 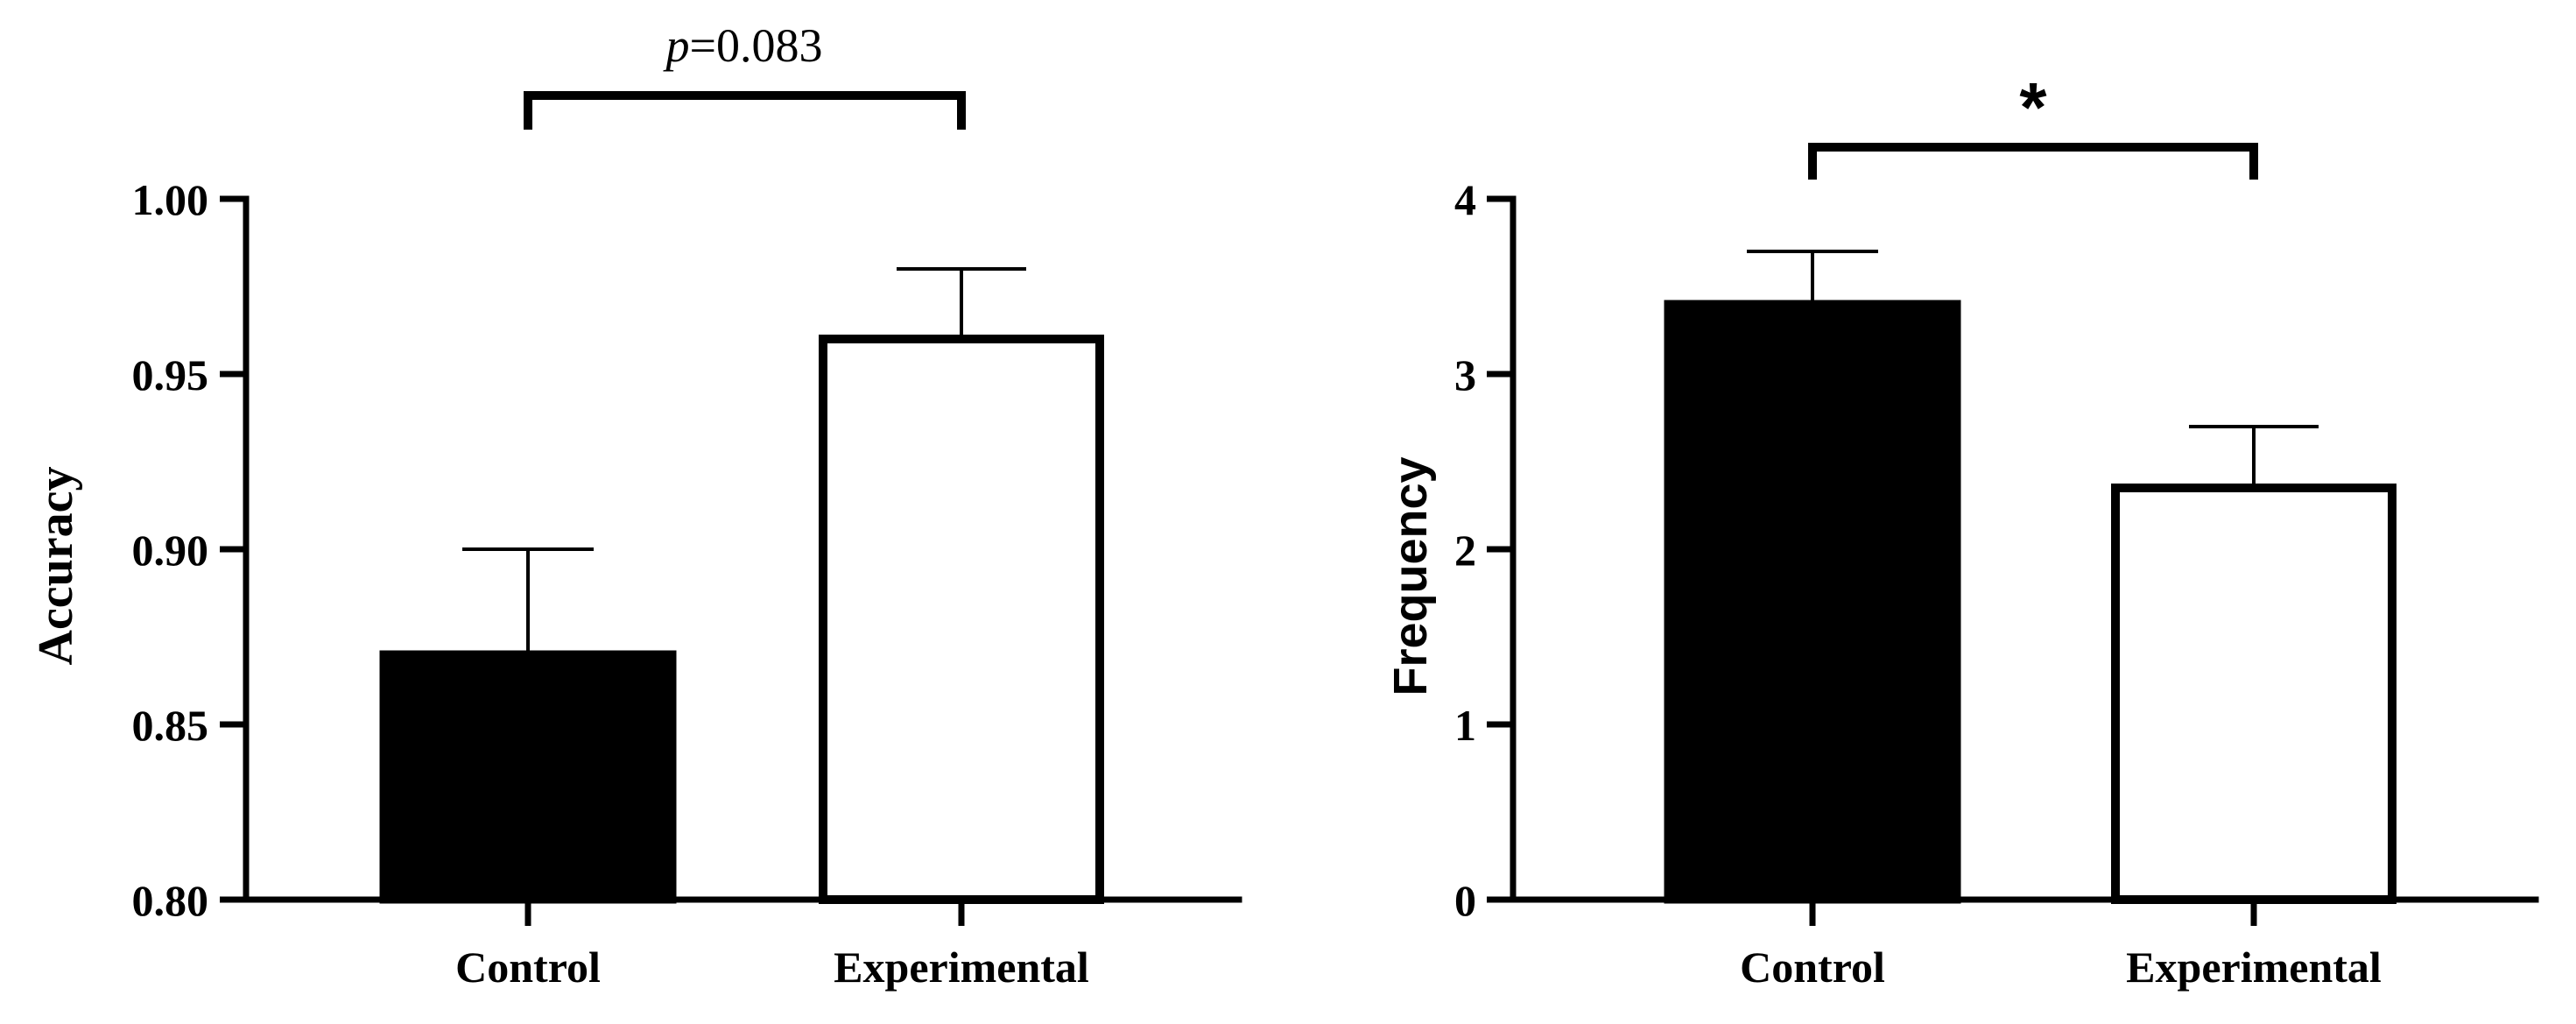 I want to click on y-tick-label-frequency: 3, so click(x=1465, y=374).